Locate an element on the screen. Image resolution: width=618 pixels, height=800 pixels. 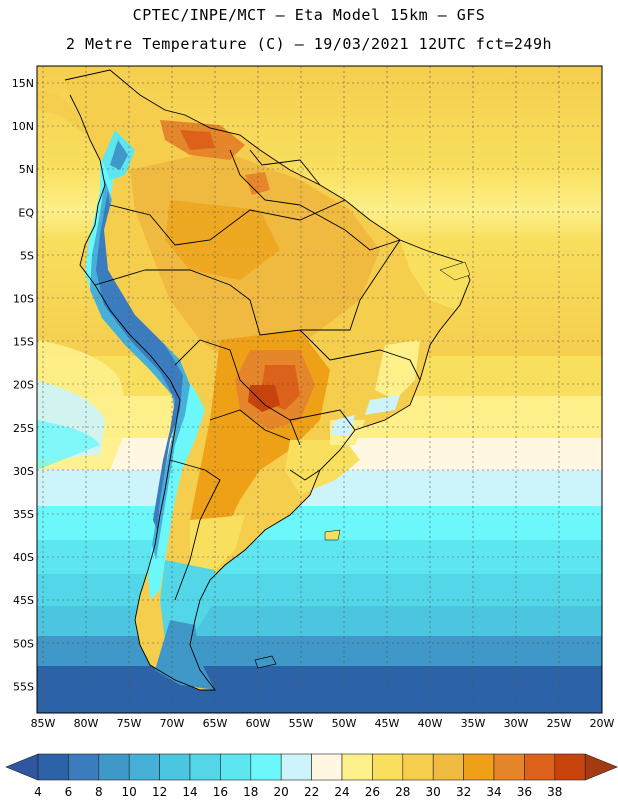
colorbar-label: 10 is located at coordinates (129, 792).